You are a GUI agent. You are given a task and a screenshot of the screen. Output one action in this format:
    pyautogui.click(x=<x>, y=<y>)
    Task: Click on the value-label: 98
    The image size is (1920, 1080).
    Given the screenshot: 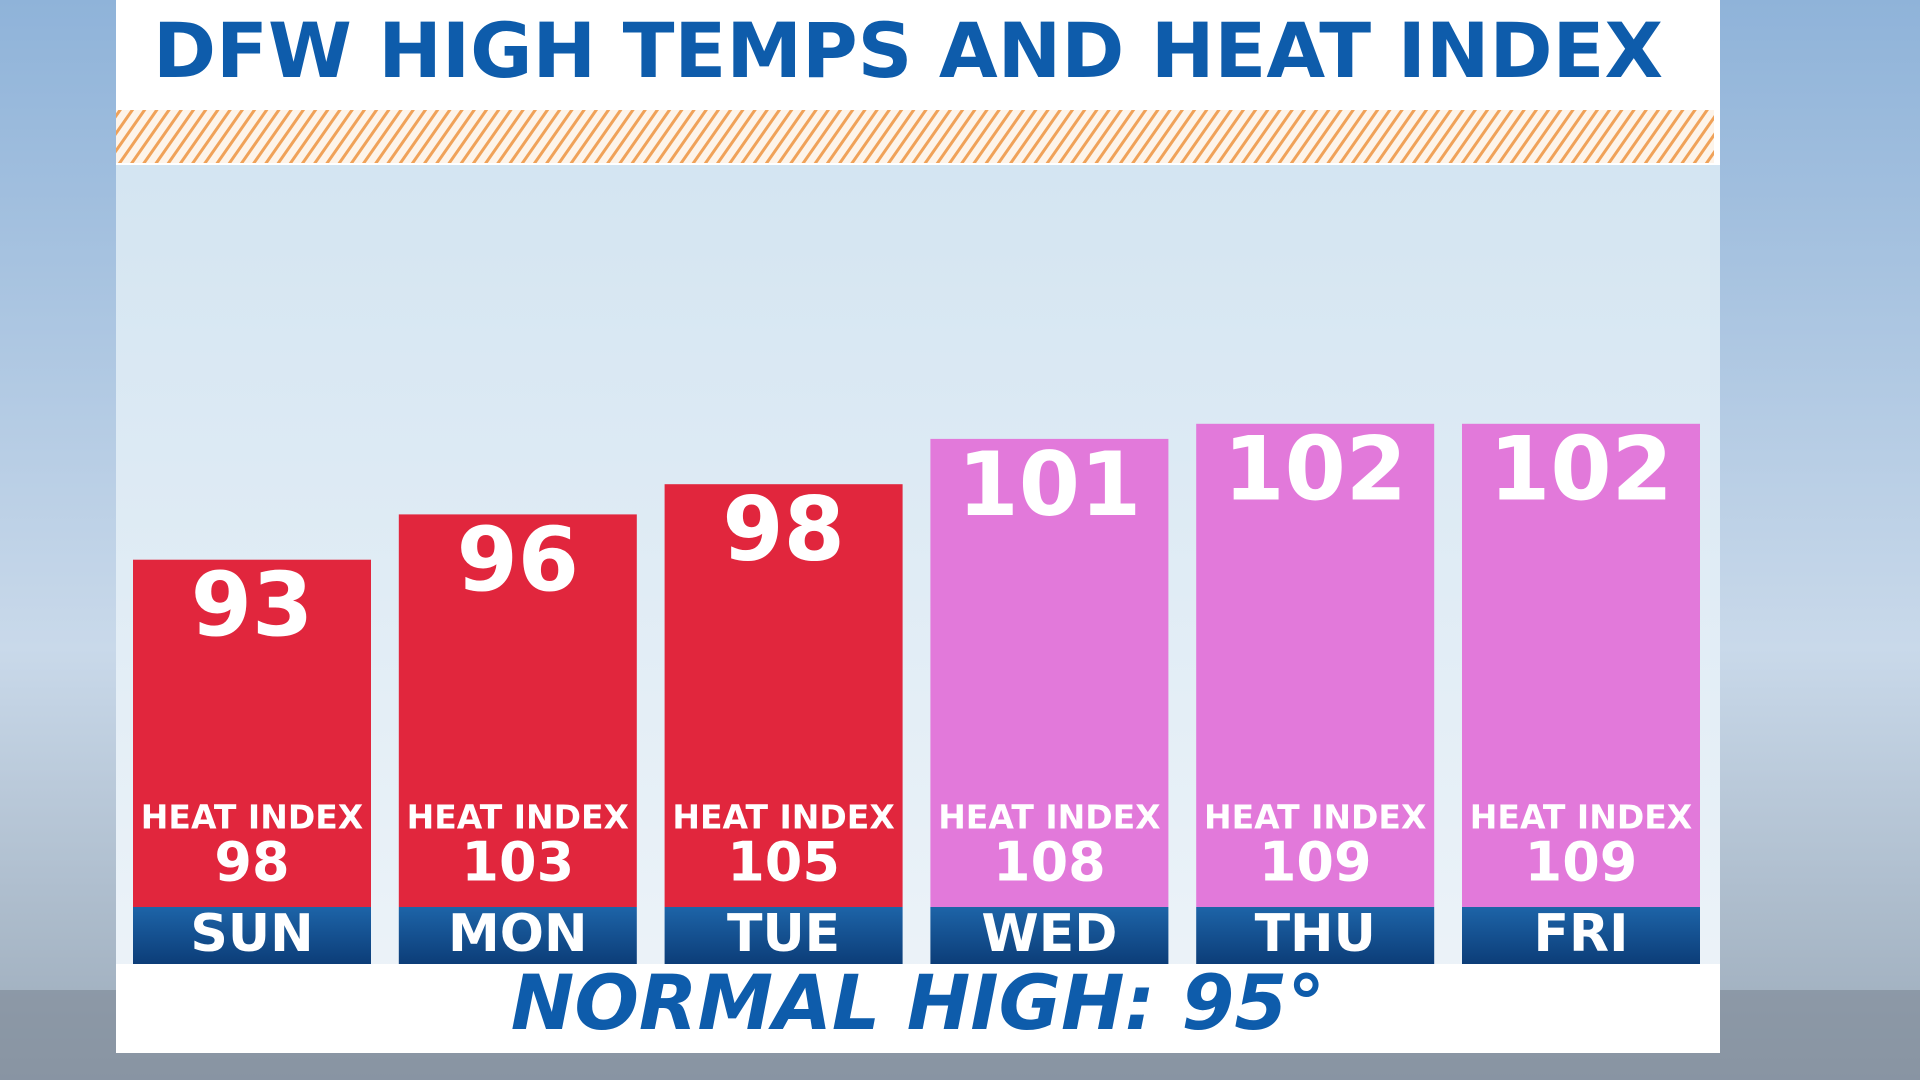 What is the action you would take?
    pyautogui.click(x=783, y=529)
    